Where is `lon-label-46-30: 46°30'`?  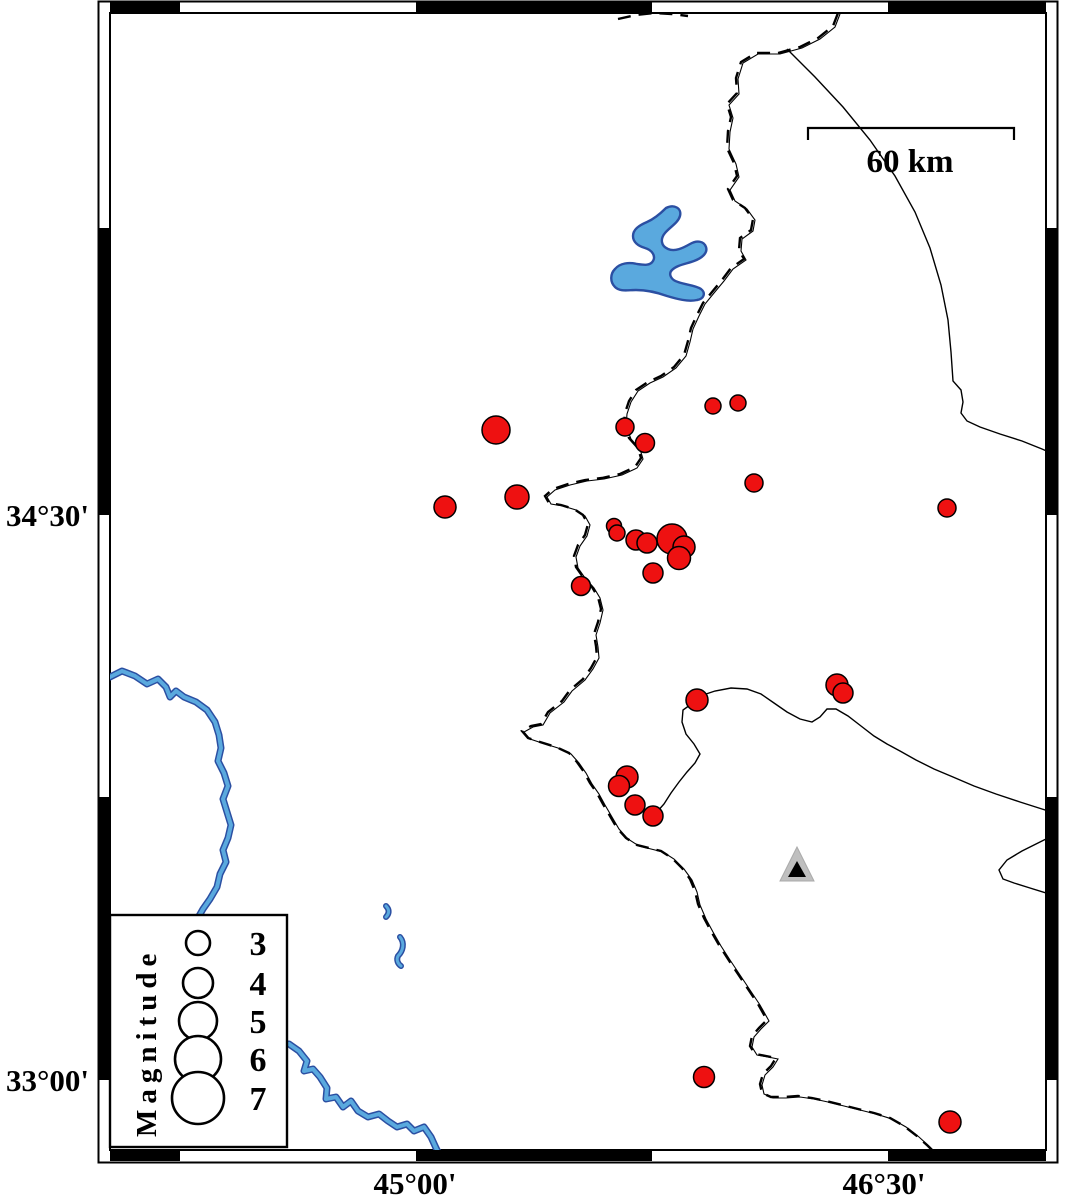 lon-label-46-30: 46°30' is located at coordinates (883, 1182).